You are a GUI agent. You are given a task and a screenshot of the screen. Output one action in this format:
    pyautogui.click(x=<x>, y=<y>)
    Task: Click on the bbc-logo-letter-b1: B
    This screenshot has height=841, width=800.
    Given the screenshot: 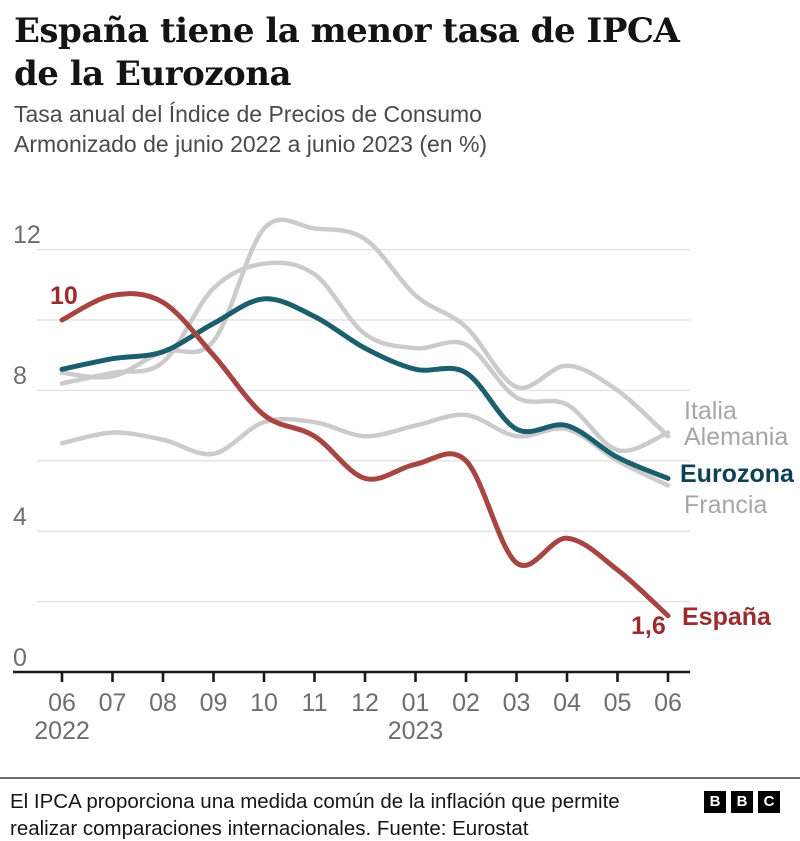 What is the action you would take?
    pyautogui.click(x=715, y=802)
    